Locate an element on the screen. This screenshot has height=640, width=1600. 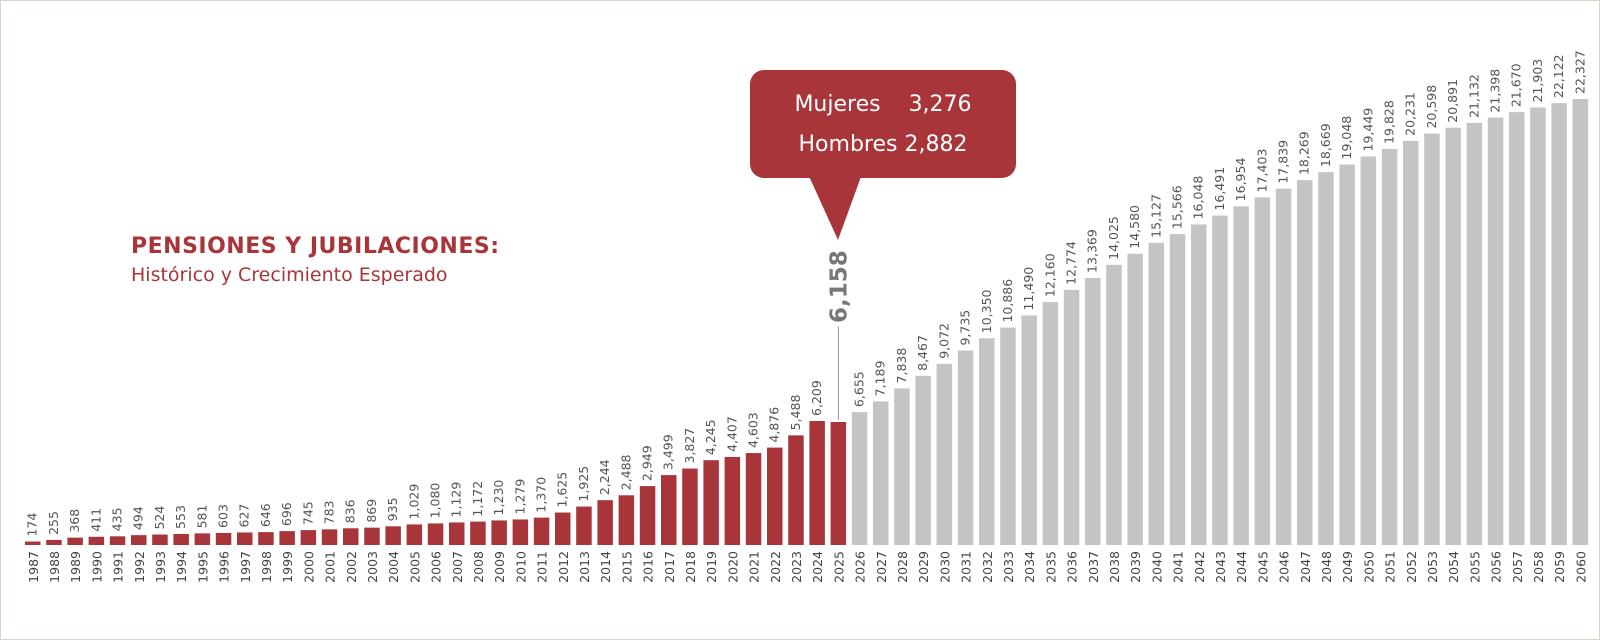
value-label-2047: 18,269 is located at coordinates (1304, 153).